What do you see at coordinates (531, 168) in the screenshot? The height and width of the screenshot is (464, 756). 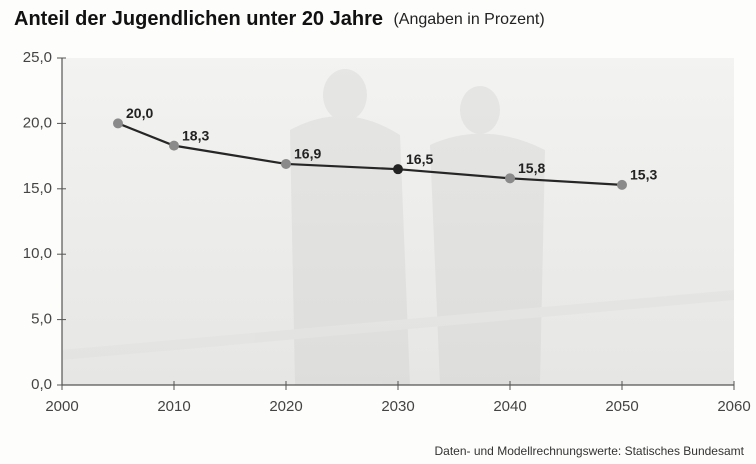 I see `data-label: 15,8` at bounding box center [531, 168].